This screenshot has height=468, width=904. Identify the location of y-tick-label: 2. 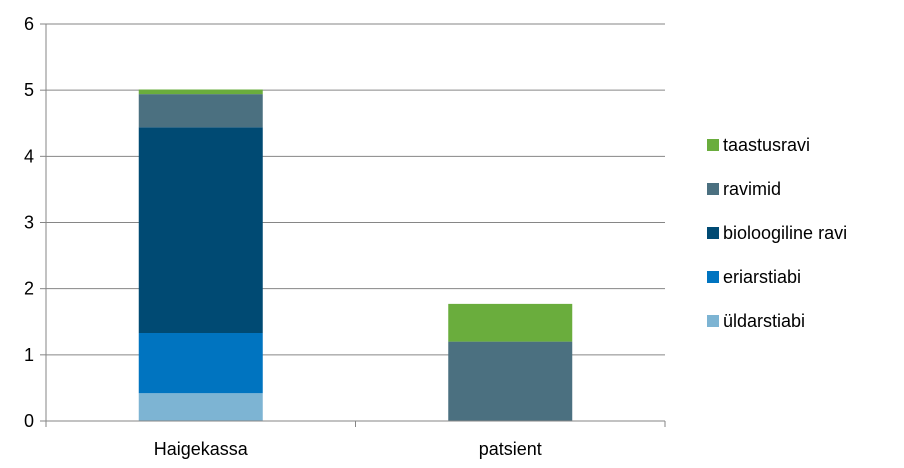
(29, 289).